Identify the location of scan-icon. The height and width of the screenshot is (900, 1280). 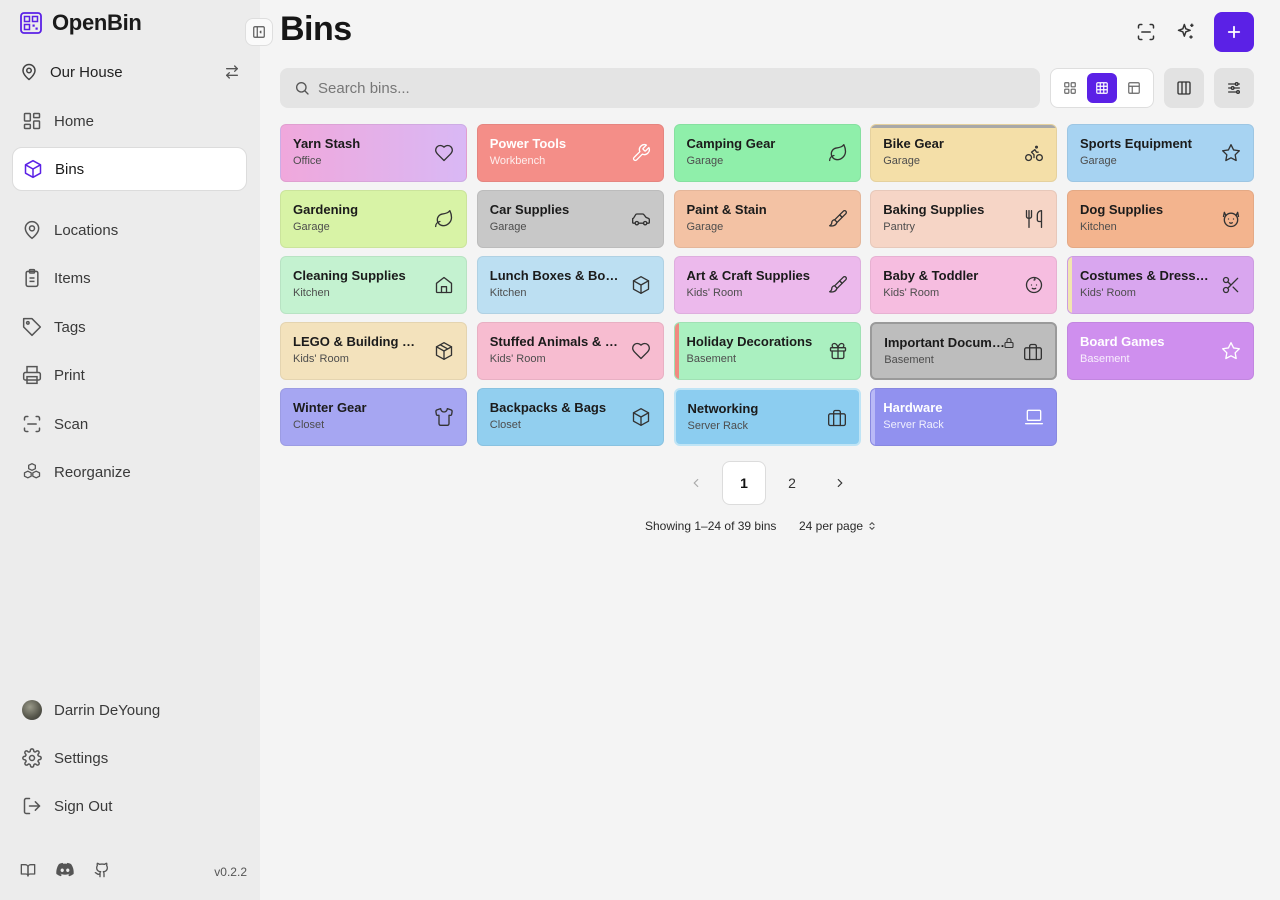
(32, 424).